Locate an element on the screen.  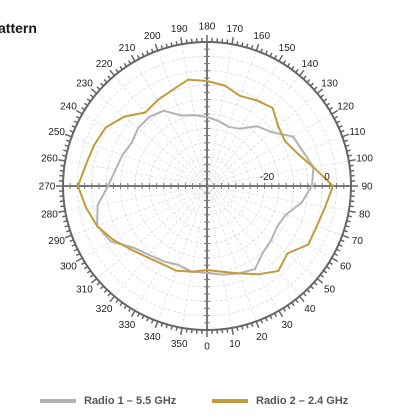
radial-tick-label: -20 is located at coordinates (267, 177).